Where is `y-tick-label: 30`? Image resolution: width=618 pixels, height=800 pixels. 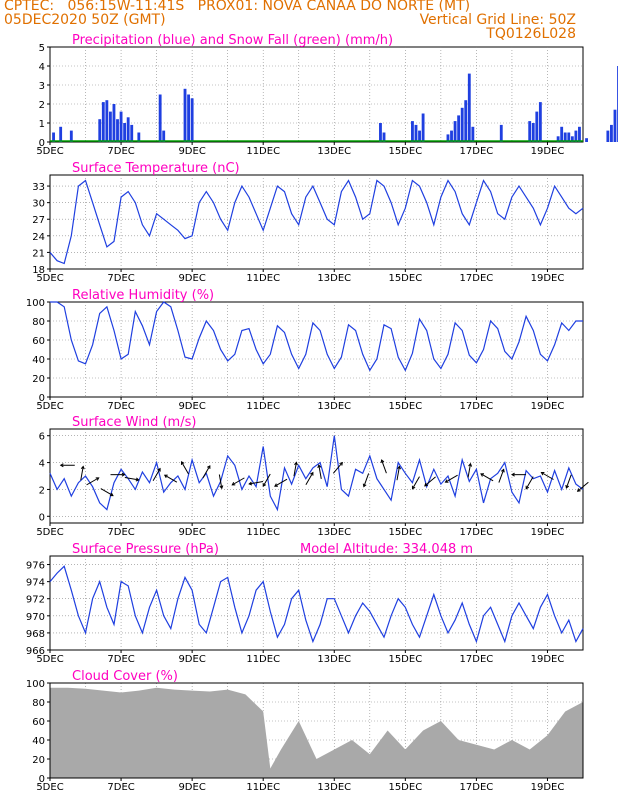 y-tick-label: 30 is located at coordinates (38, 204).